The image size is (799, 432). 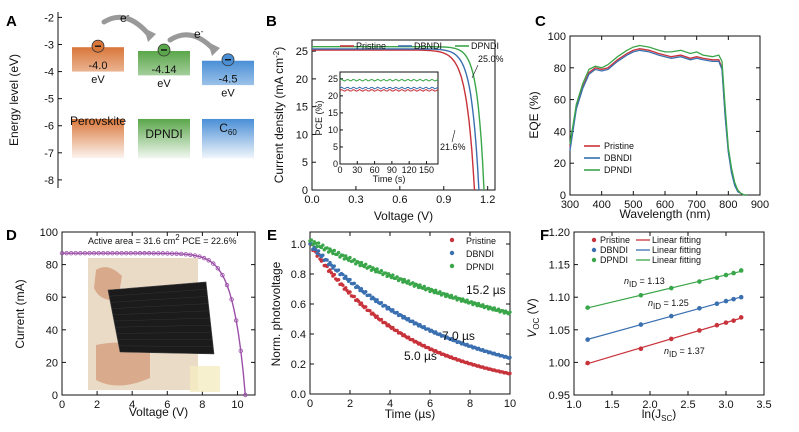 I want to click on y-tick-label: 5, so click(x=305, y=163).